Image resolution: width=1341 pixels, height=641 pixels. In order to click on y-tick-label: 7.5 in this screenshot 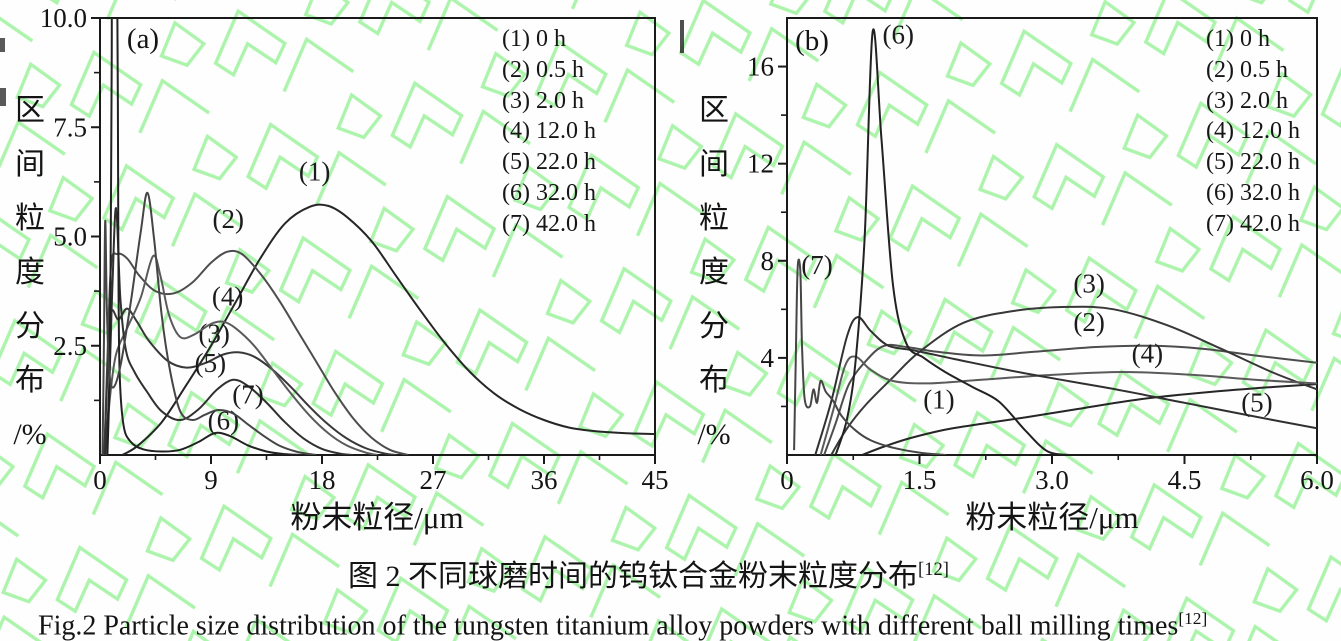, I will do `click(70, 127)`.